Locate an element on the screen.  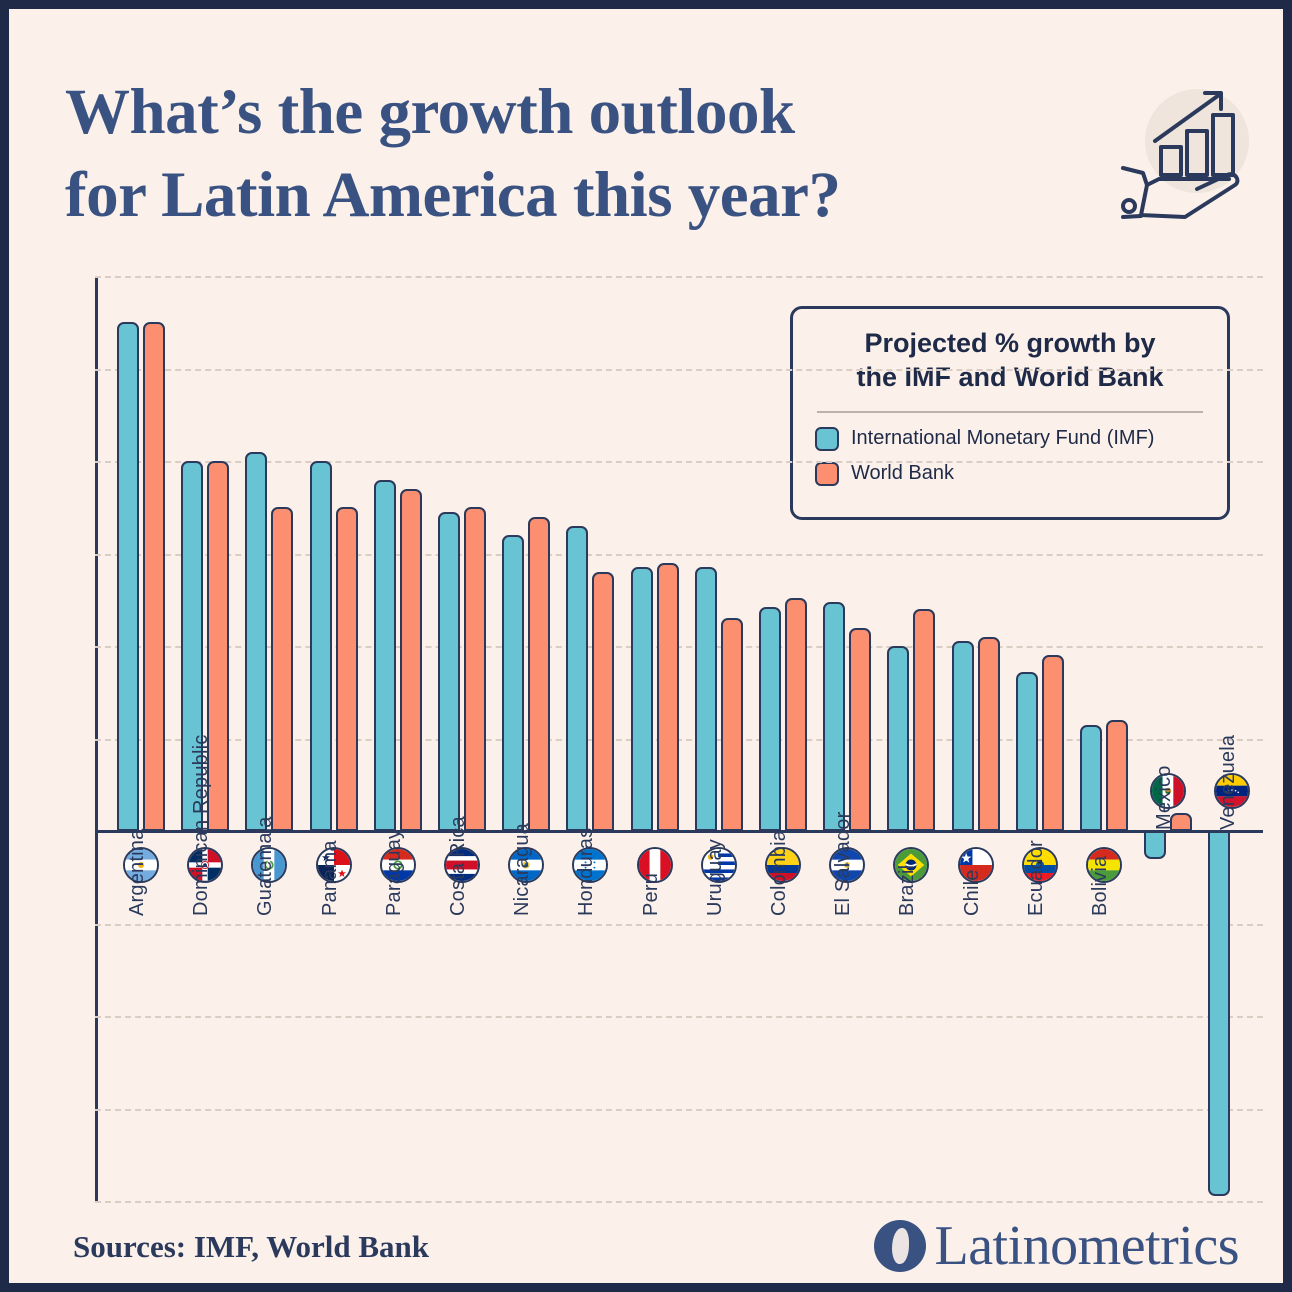
legend-item-world-bank: World Bank is located at coordinates (1010, 473).